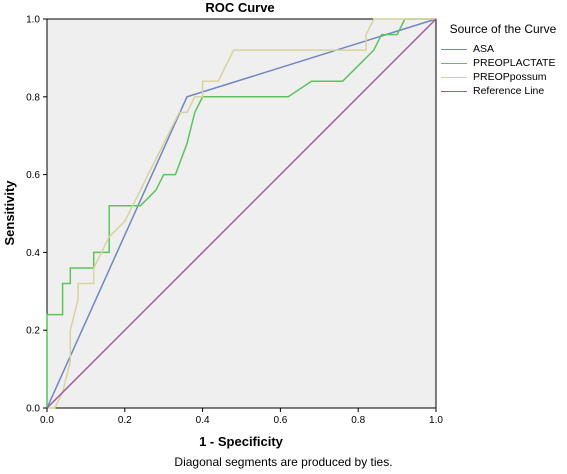  What do you see at coordinates (33, 331) in the screenshot?
I see `y-tick-label: 0.2` at bounding box center [33, 331].